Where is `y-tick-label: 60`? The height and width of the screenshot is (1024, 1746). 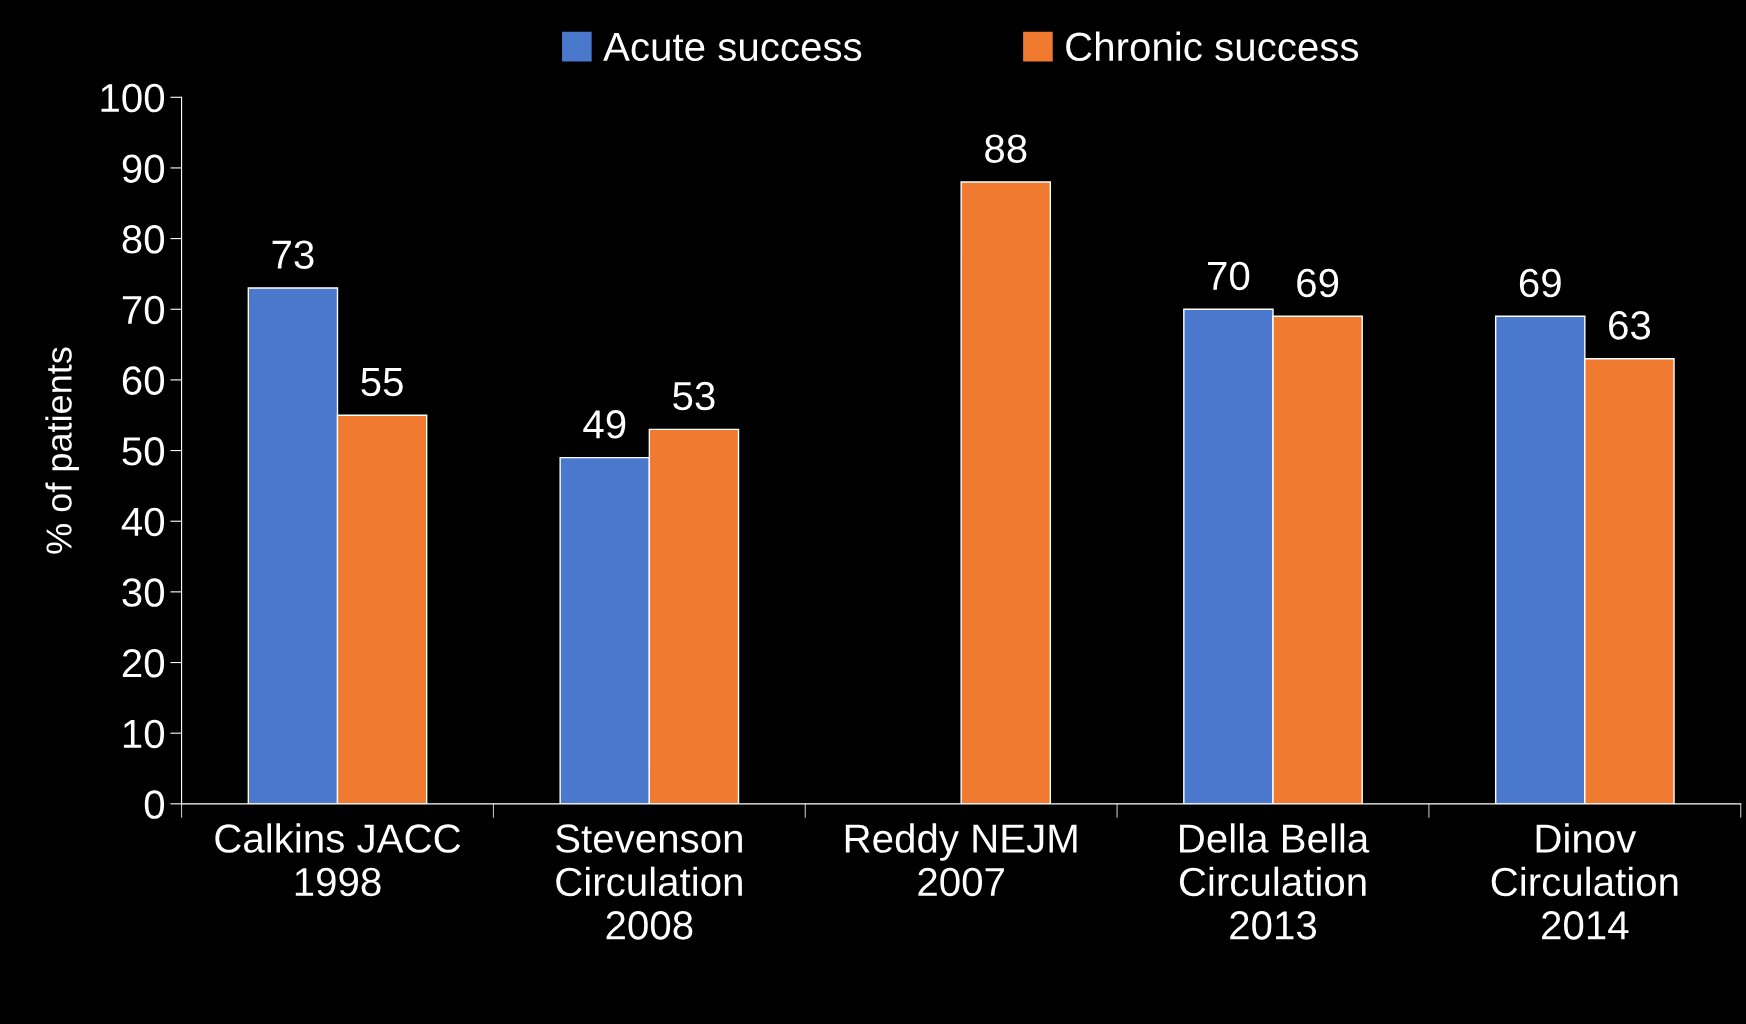
y-tick-label: 60 is located at coordinates (143, 380).